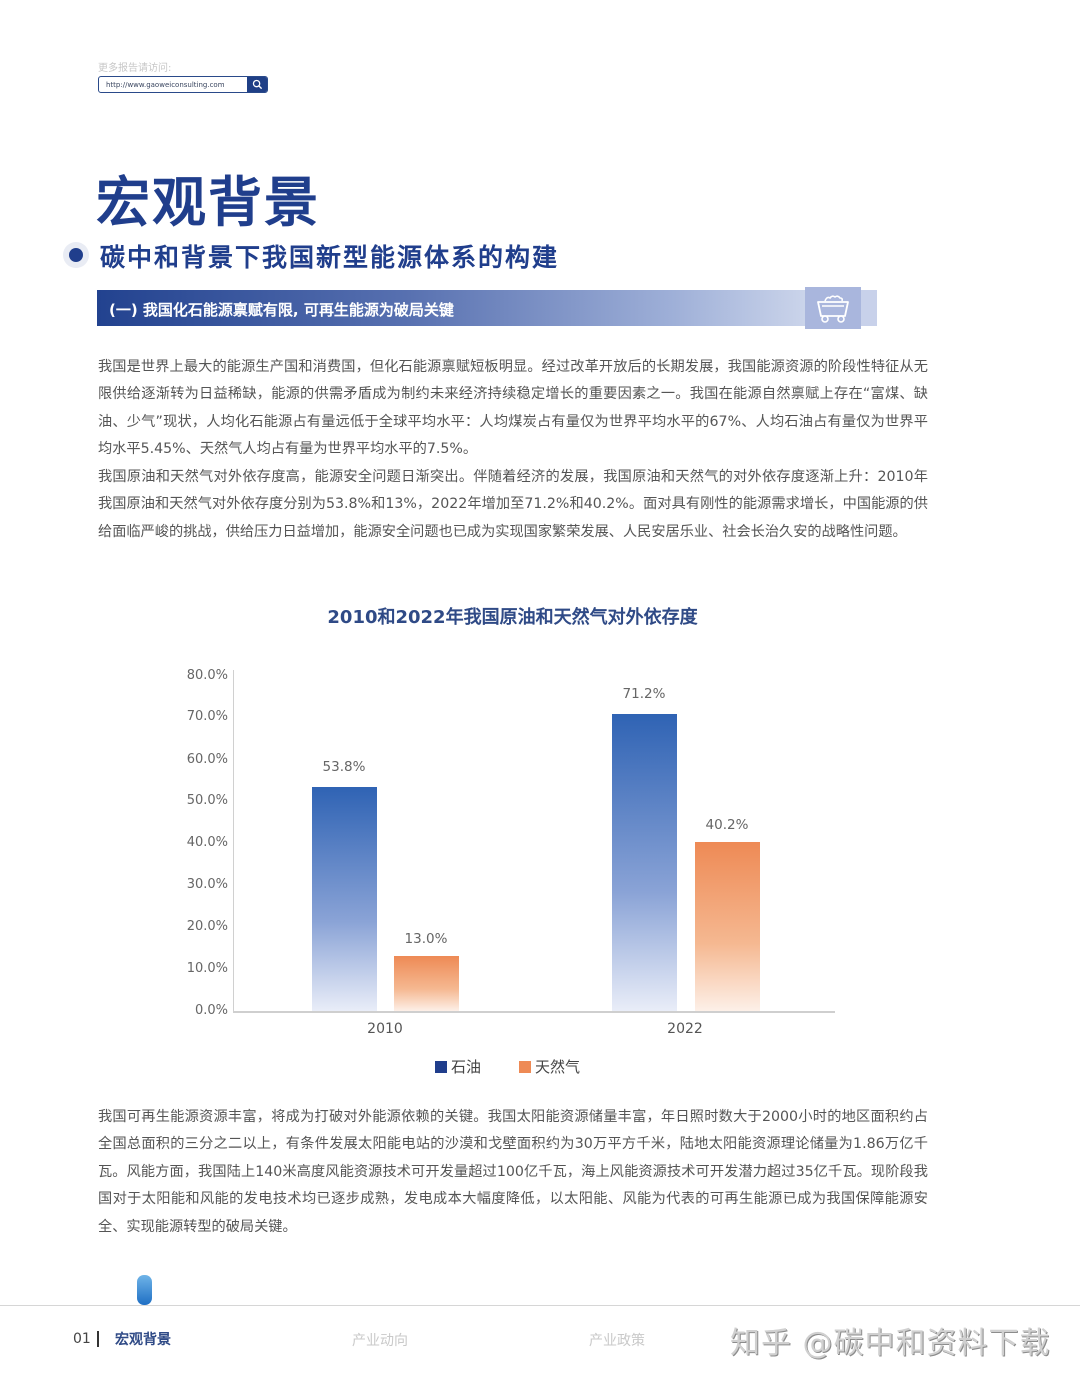 This screenshot has height=1385, width=1080. Describe the element at coordinates (207, 968) in the screenshot. I see `y-tick: 10.0%` at that location.